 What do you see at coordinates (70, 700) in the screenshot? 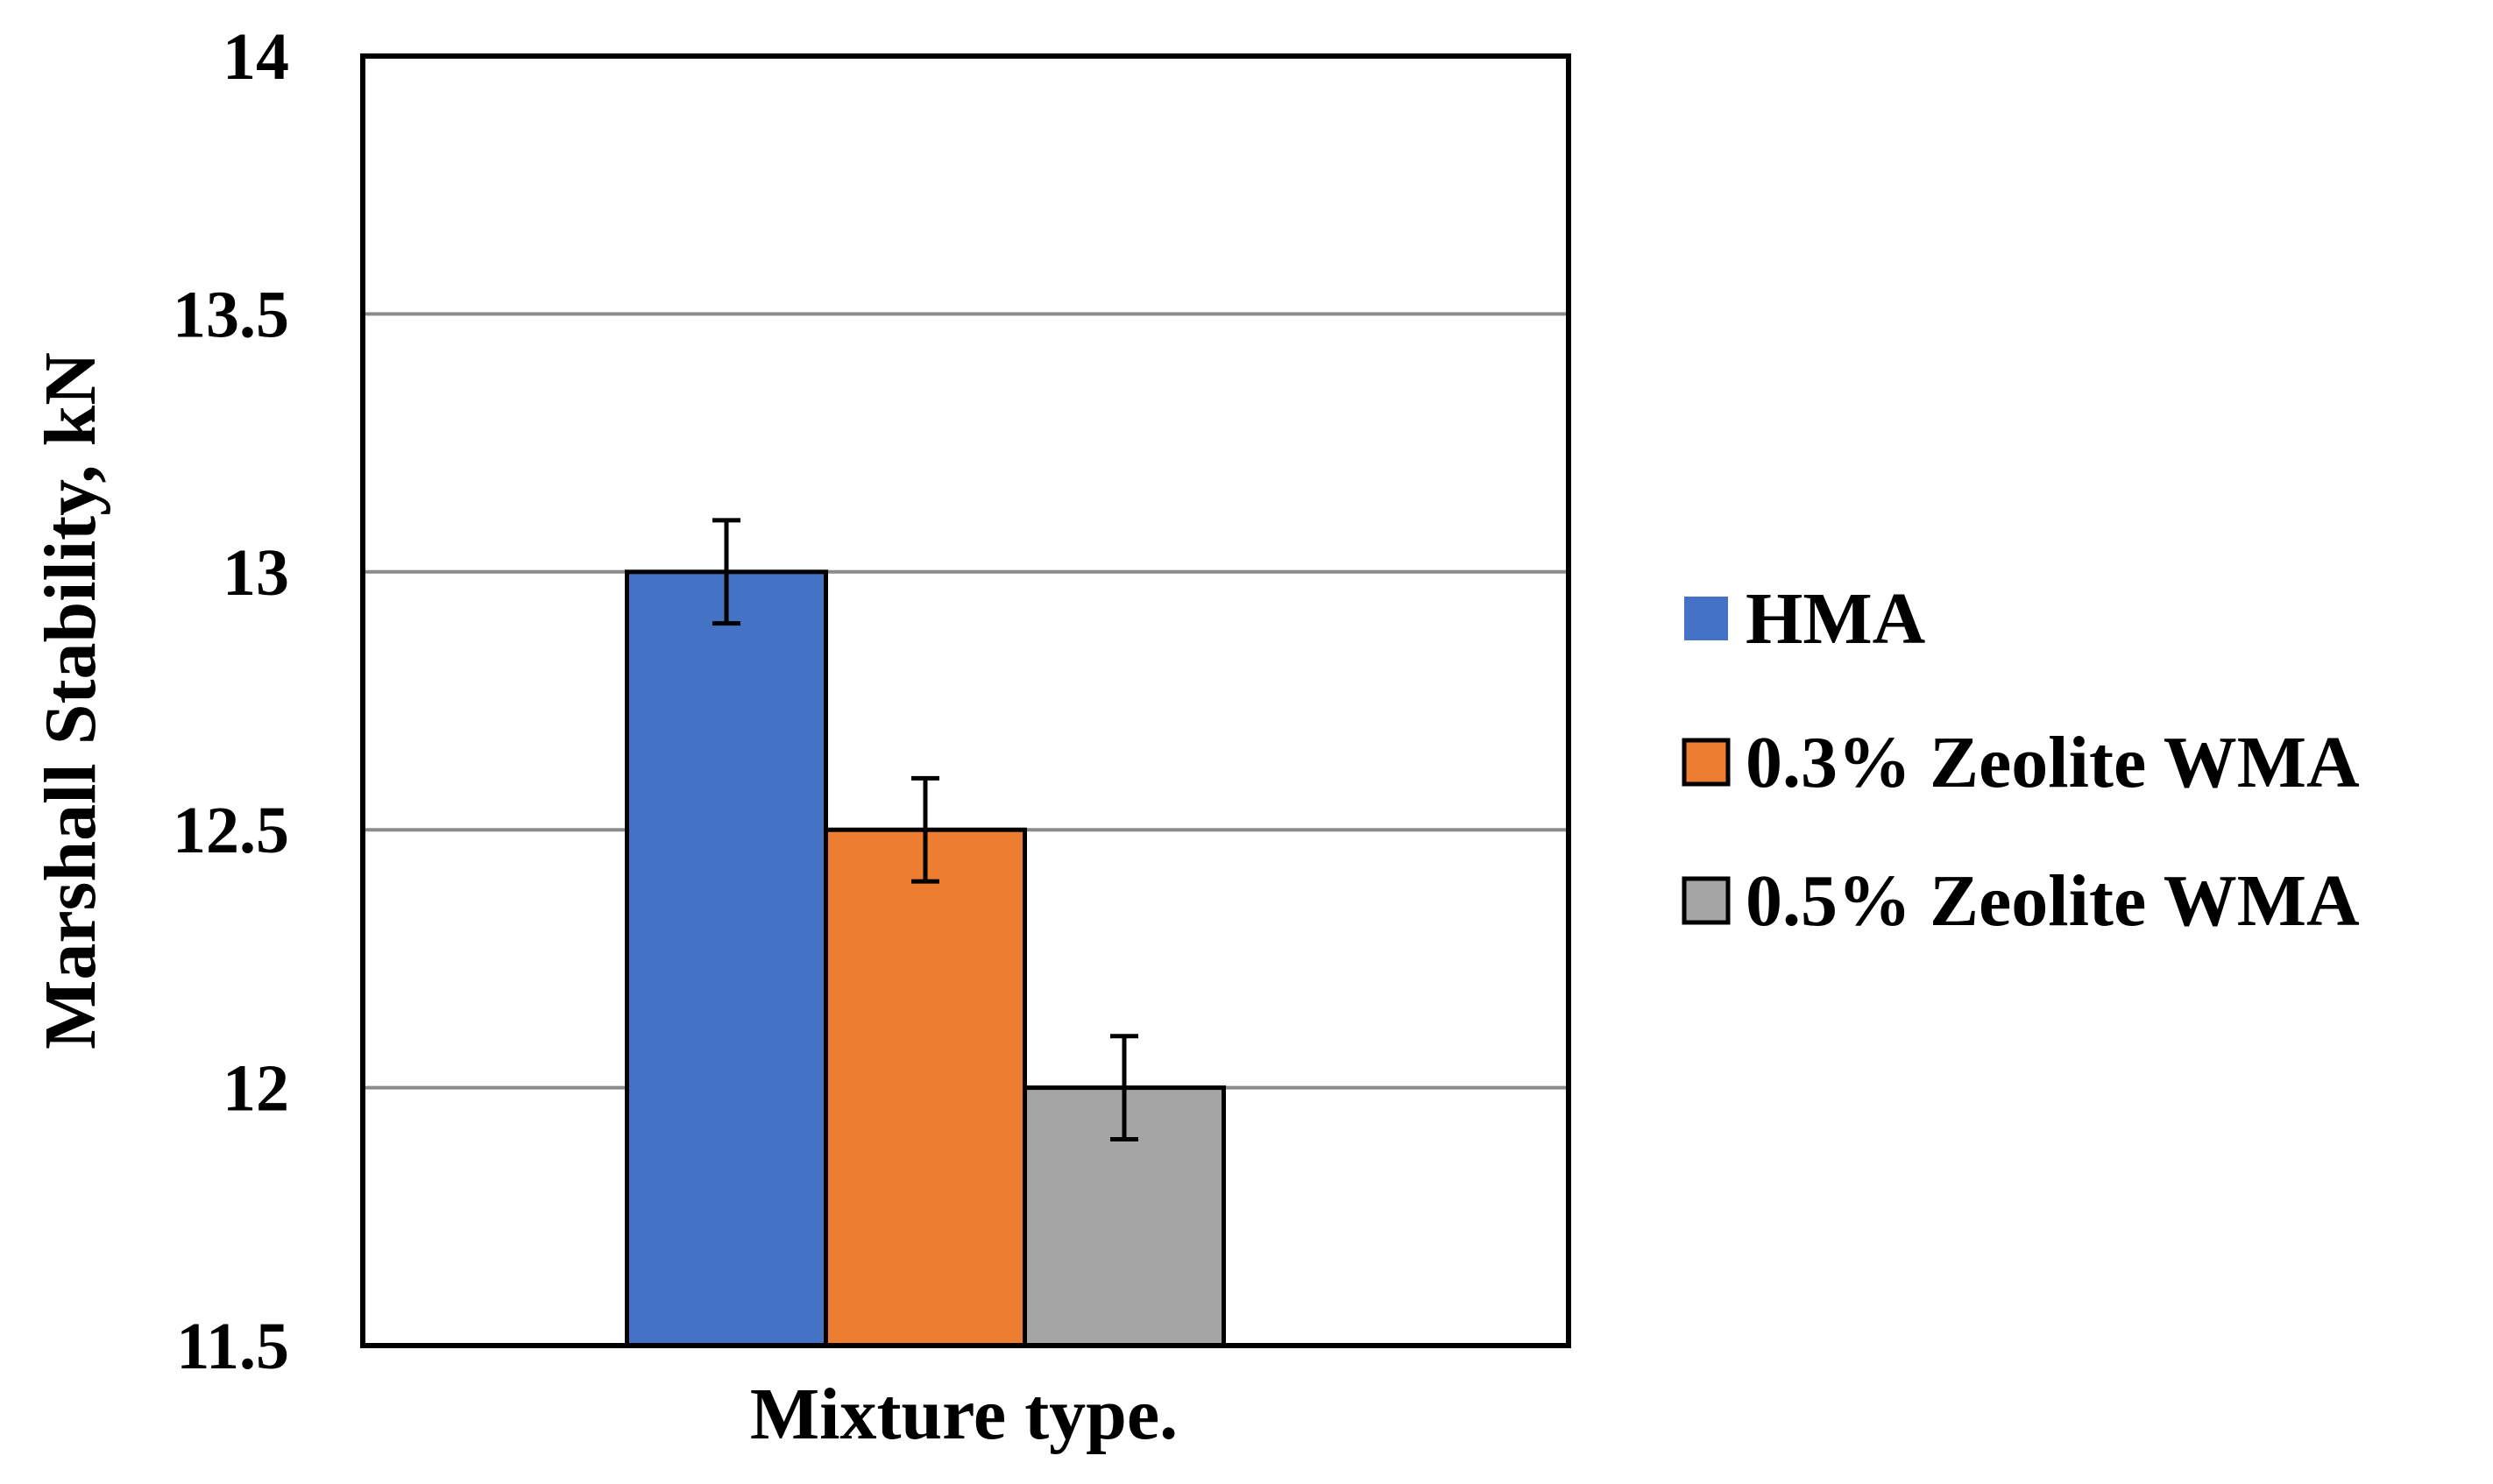
I see `y-axis-title: Marshall Stability, kN` at bounding box center [70, 700].